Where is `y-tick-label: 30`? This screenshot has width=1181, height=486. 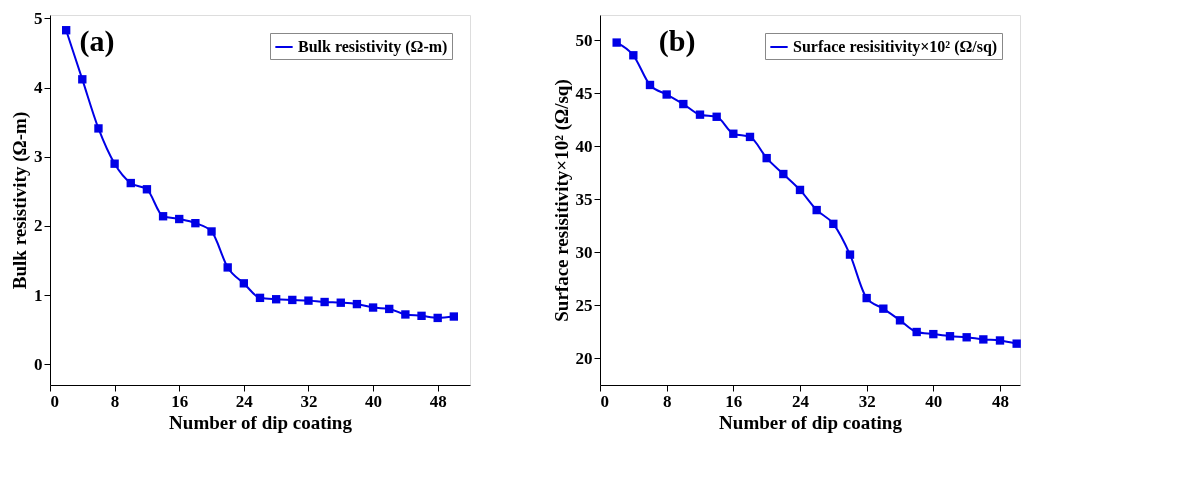
y-tick-label: 30 is located at coordinates (584, 252).